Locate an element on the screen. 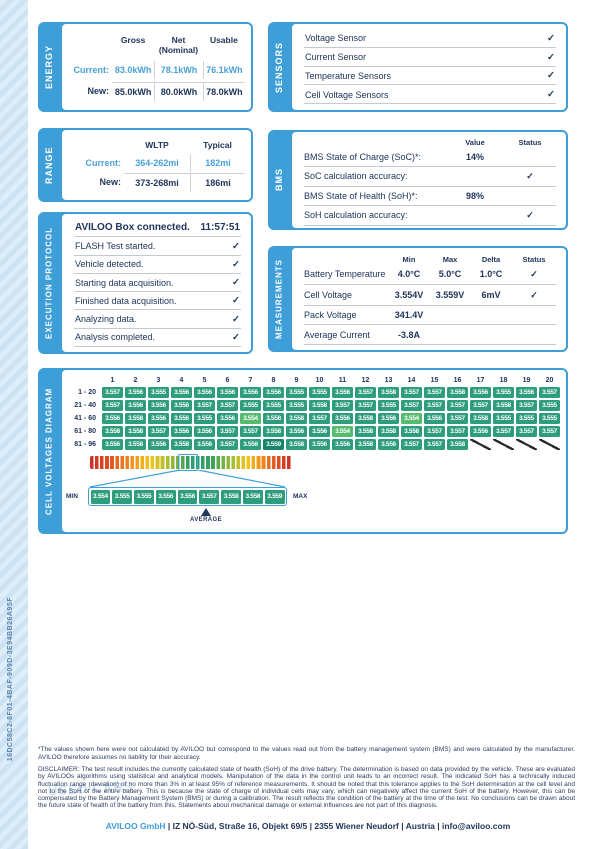 Image resolution: width=600 pixels, height=849 pixels. range-header-typical: Typical is located at coordinates (217, 144).